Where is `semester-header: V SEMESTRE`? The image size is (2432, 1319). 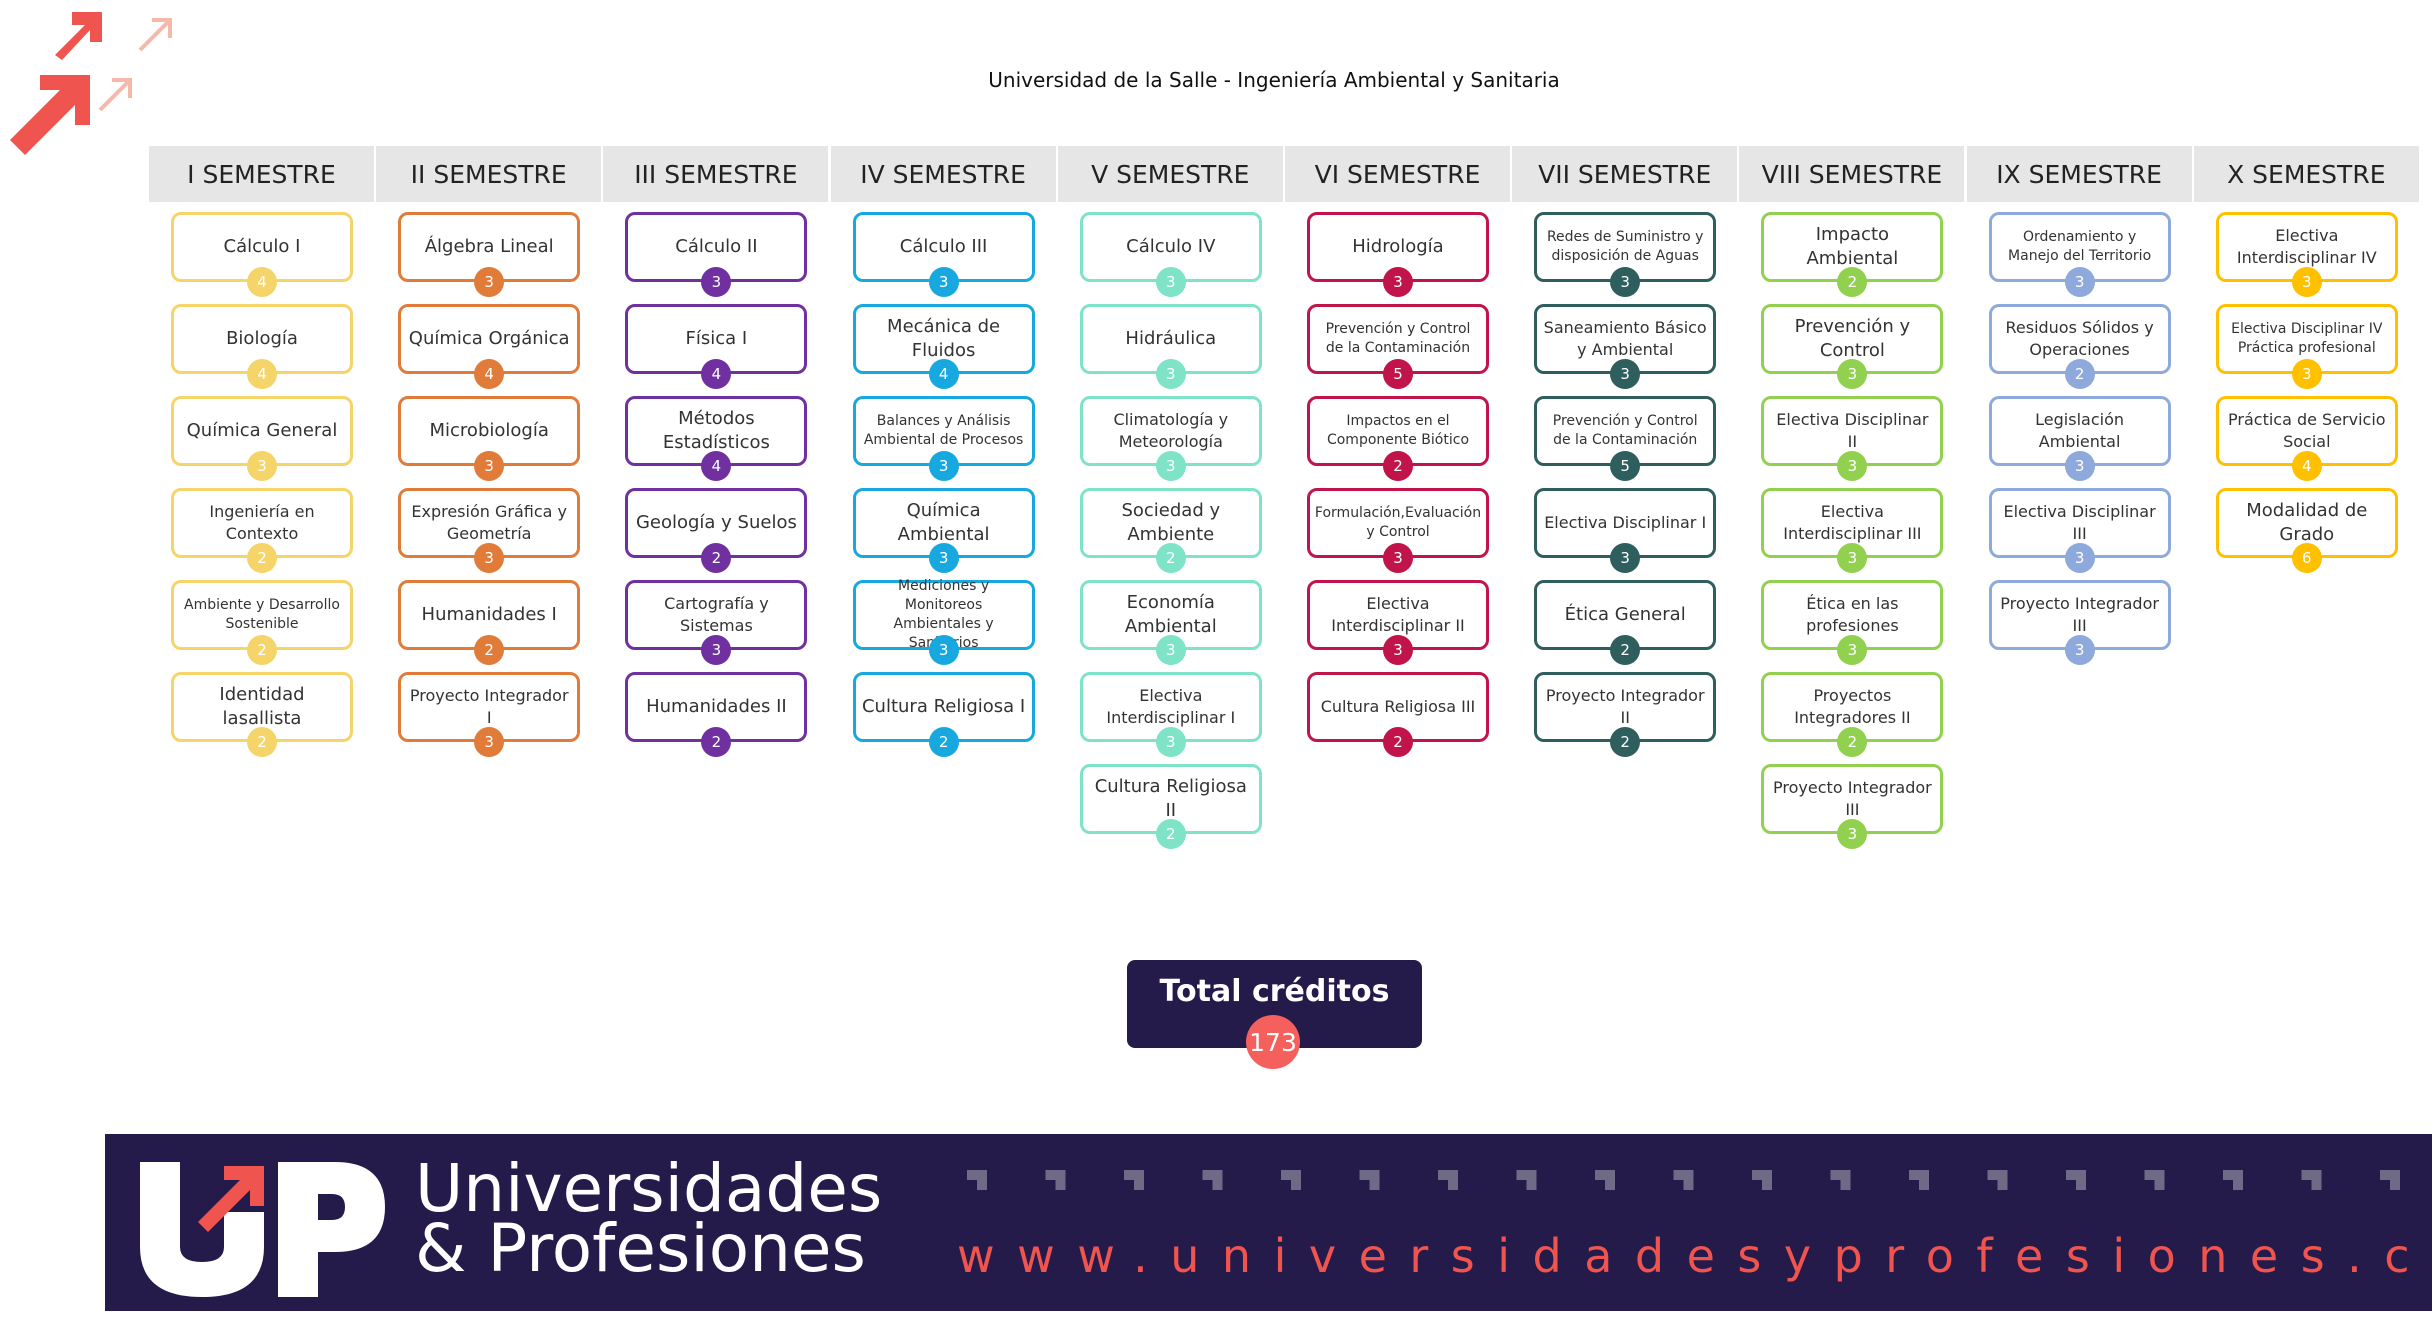 semester-header: V SEMESTRE is located at coordinates (1170, 174).